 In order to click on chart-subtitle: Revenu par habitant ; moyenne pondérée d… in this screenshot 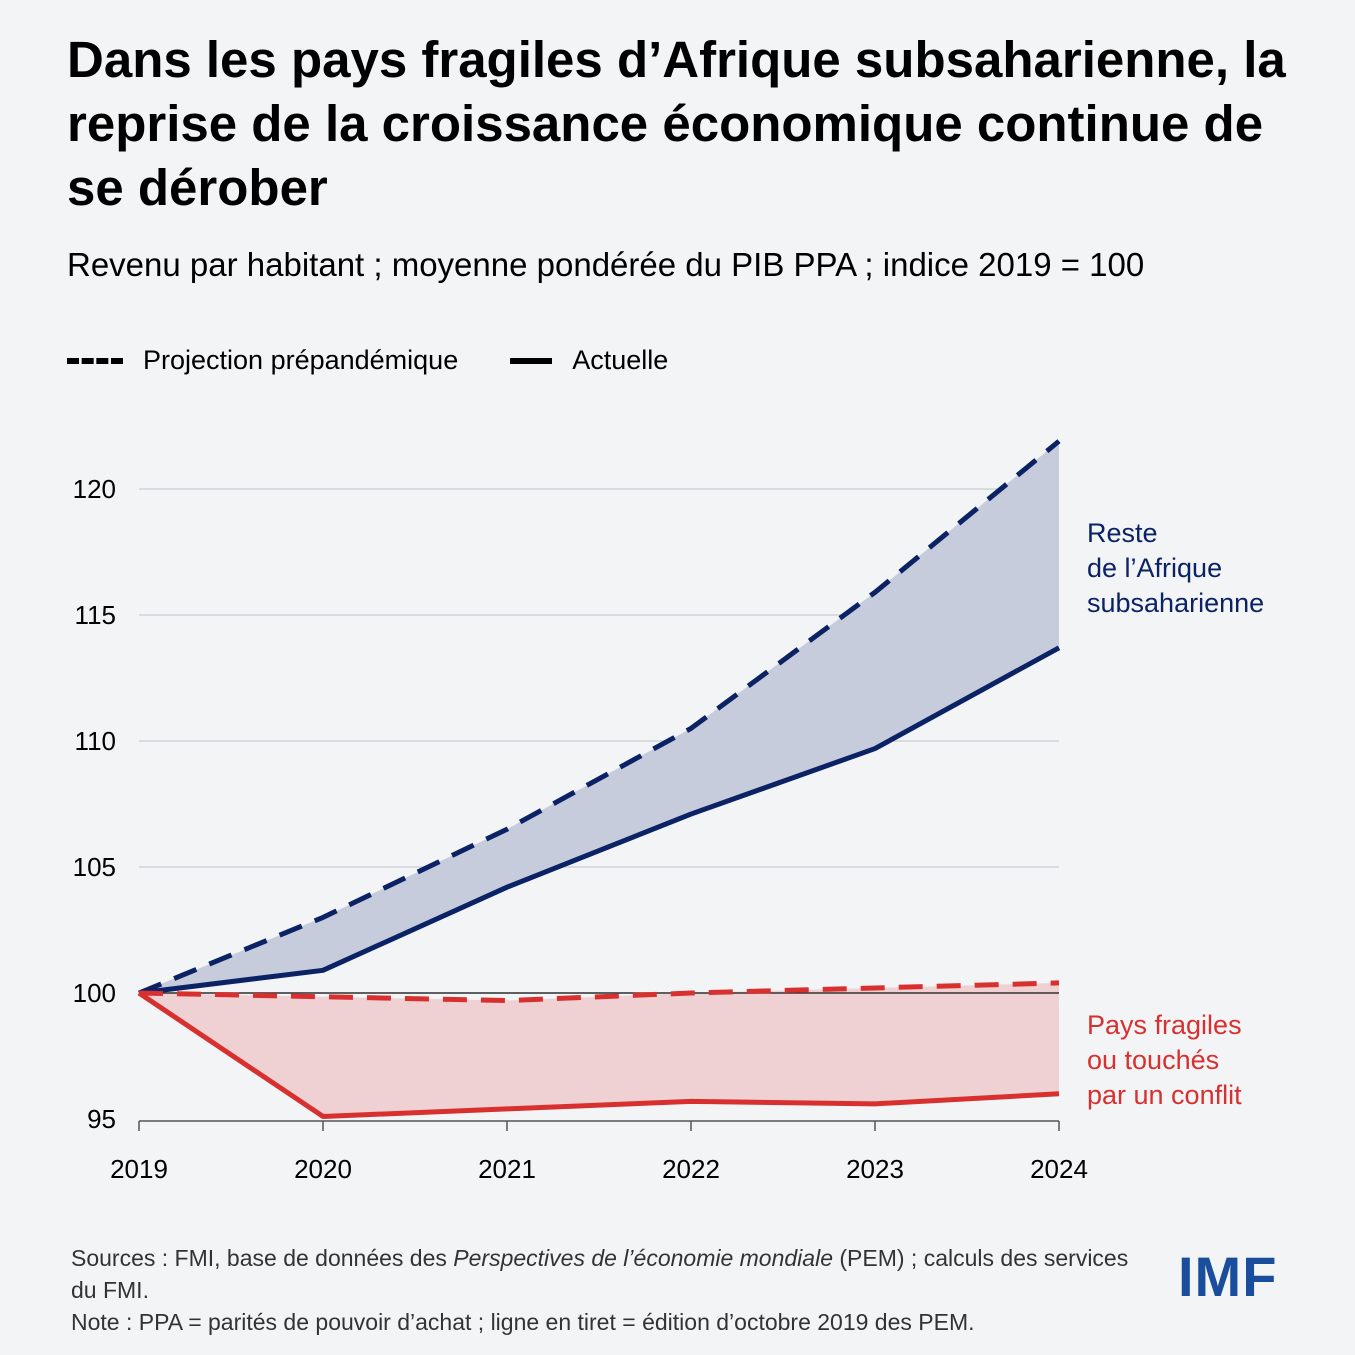, I will do `click(606, 264)`.